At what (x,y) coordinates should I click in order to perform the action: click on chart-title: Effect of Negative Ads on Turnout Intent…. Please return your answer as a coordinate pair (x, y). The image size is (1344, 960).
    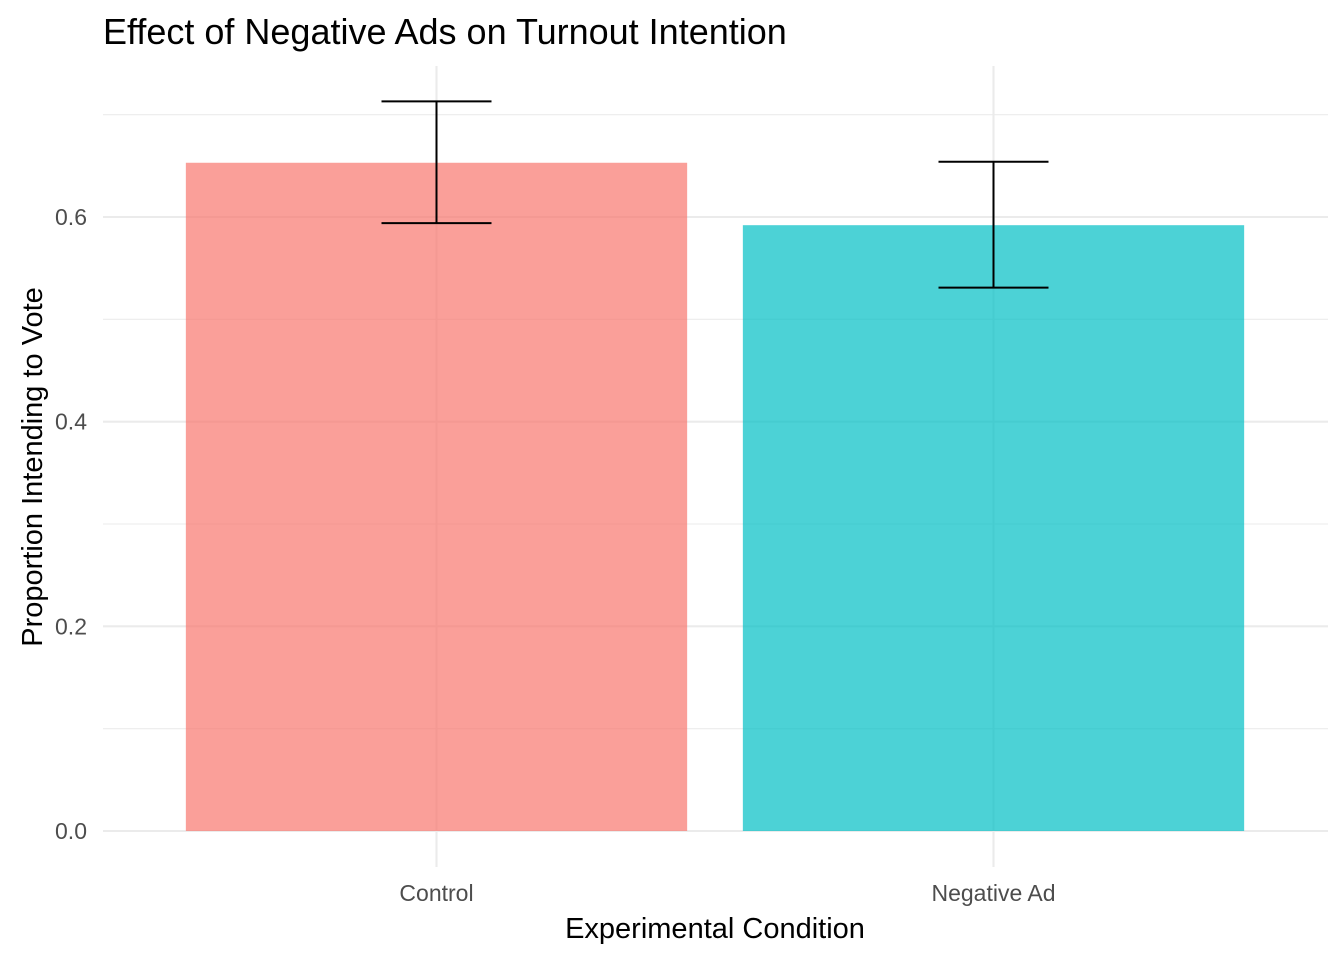
    Looking at the image, I should click on (445, 31).